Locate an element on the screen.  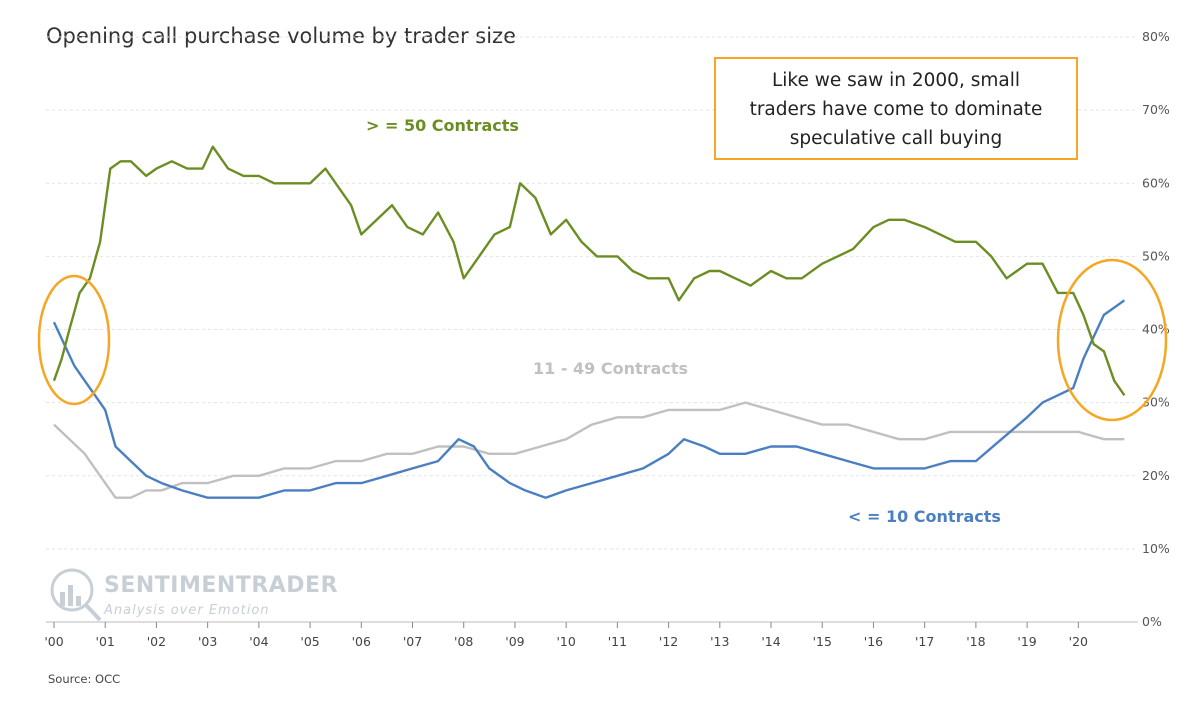
highlight-circle-2020 is located at coordinates (1112, 340).